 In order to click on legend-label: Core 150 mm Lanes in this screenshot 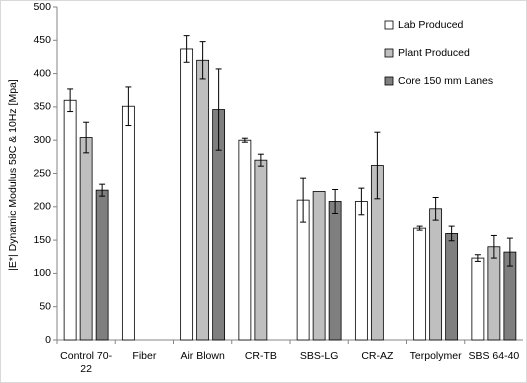, I will do `click(445, 81)`.